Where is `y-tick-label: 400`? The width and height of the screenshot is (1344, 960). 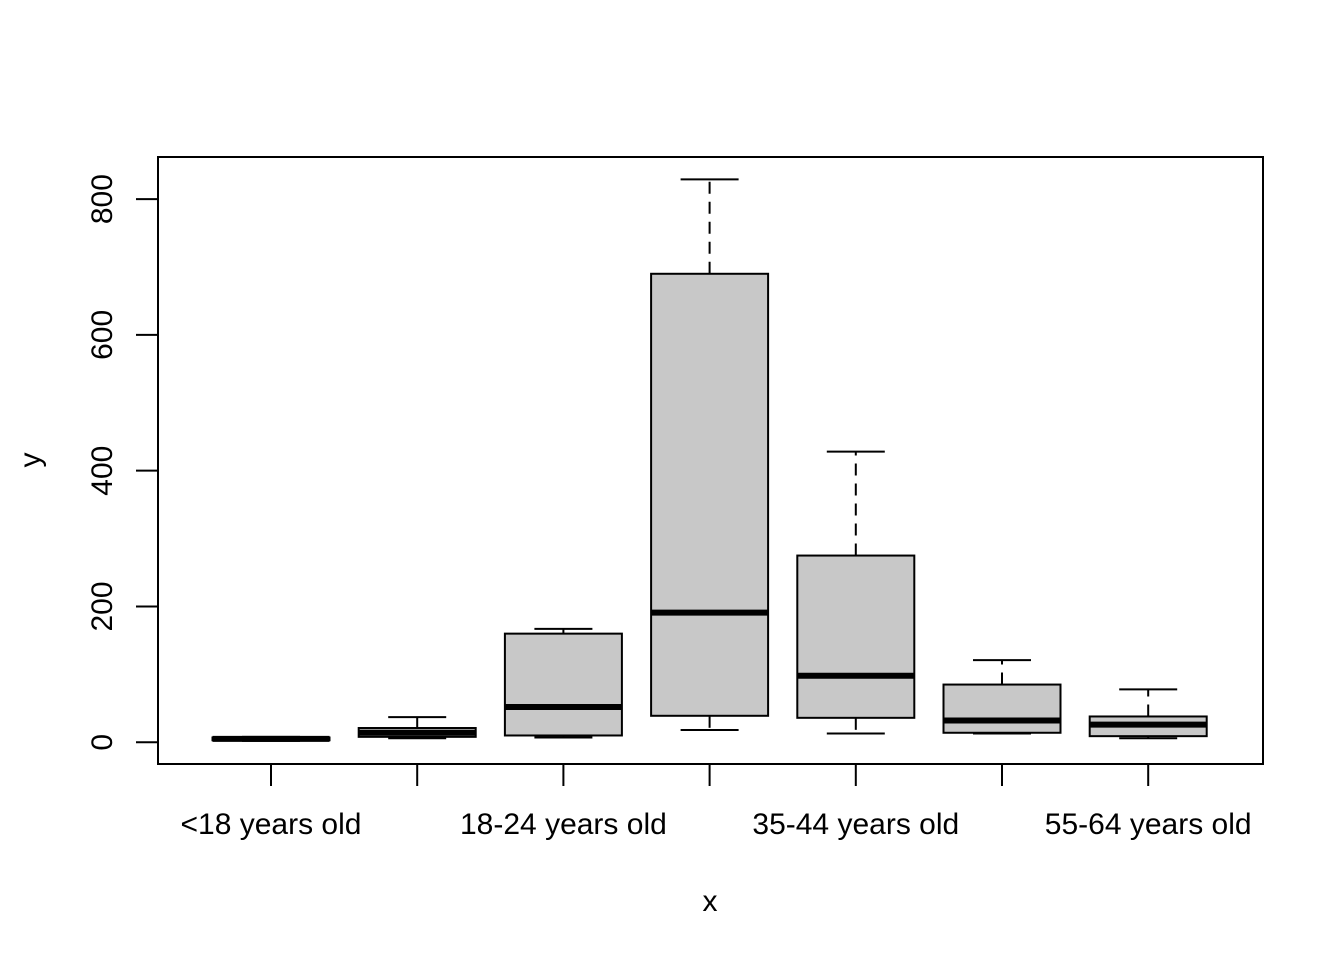 y-tick-label: 400 is located at coordinates (102, 471).